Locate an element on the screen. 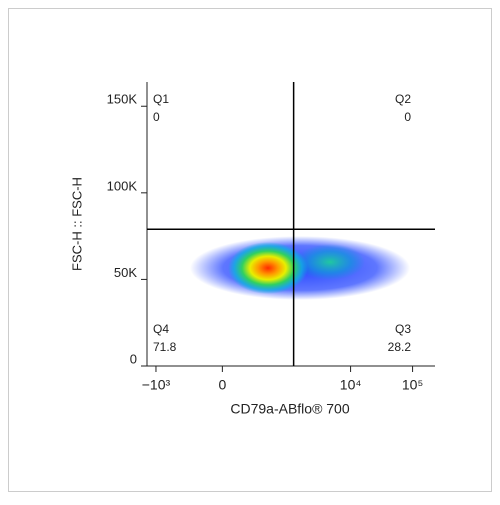  x-tick-label: 0 is located at coordinates (222, 385).